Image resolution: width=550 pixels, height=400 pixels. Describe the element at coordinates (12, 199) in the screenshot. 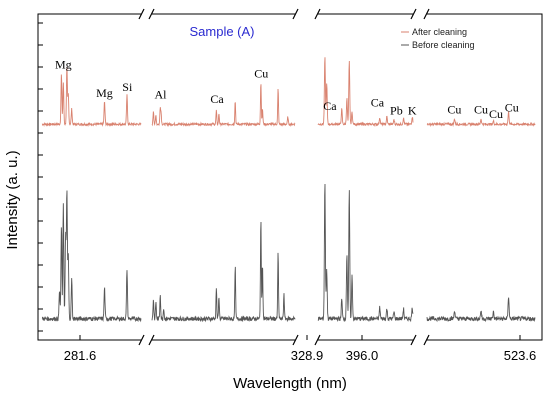

I see `y-axis-label: Intensity (a. u.)` at that location.